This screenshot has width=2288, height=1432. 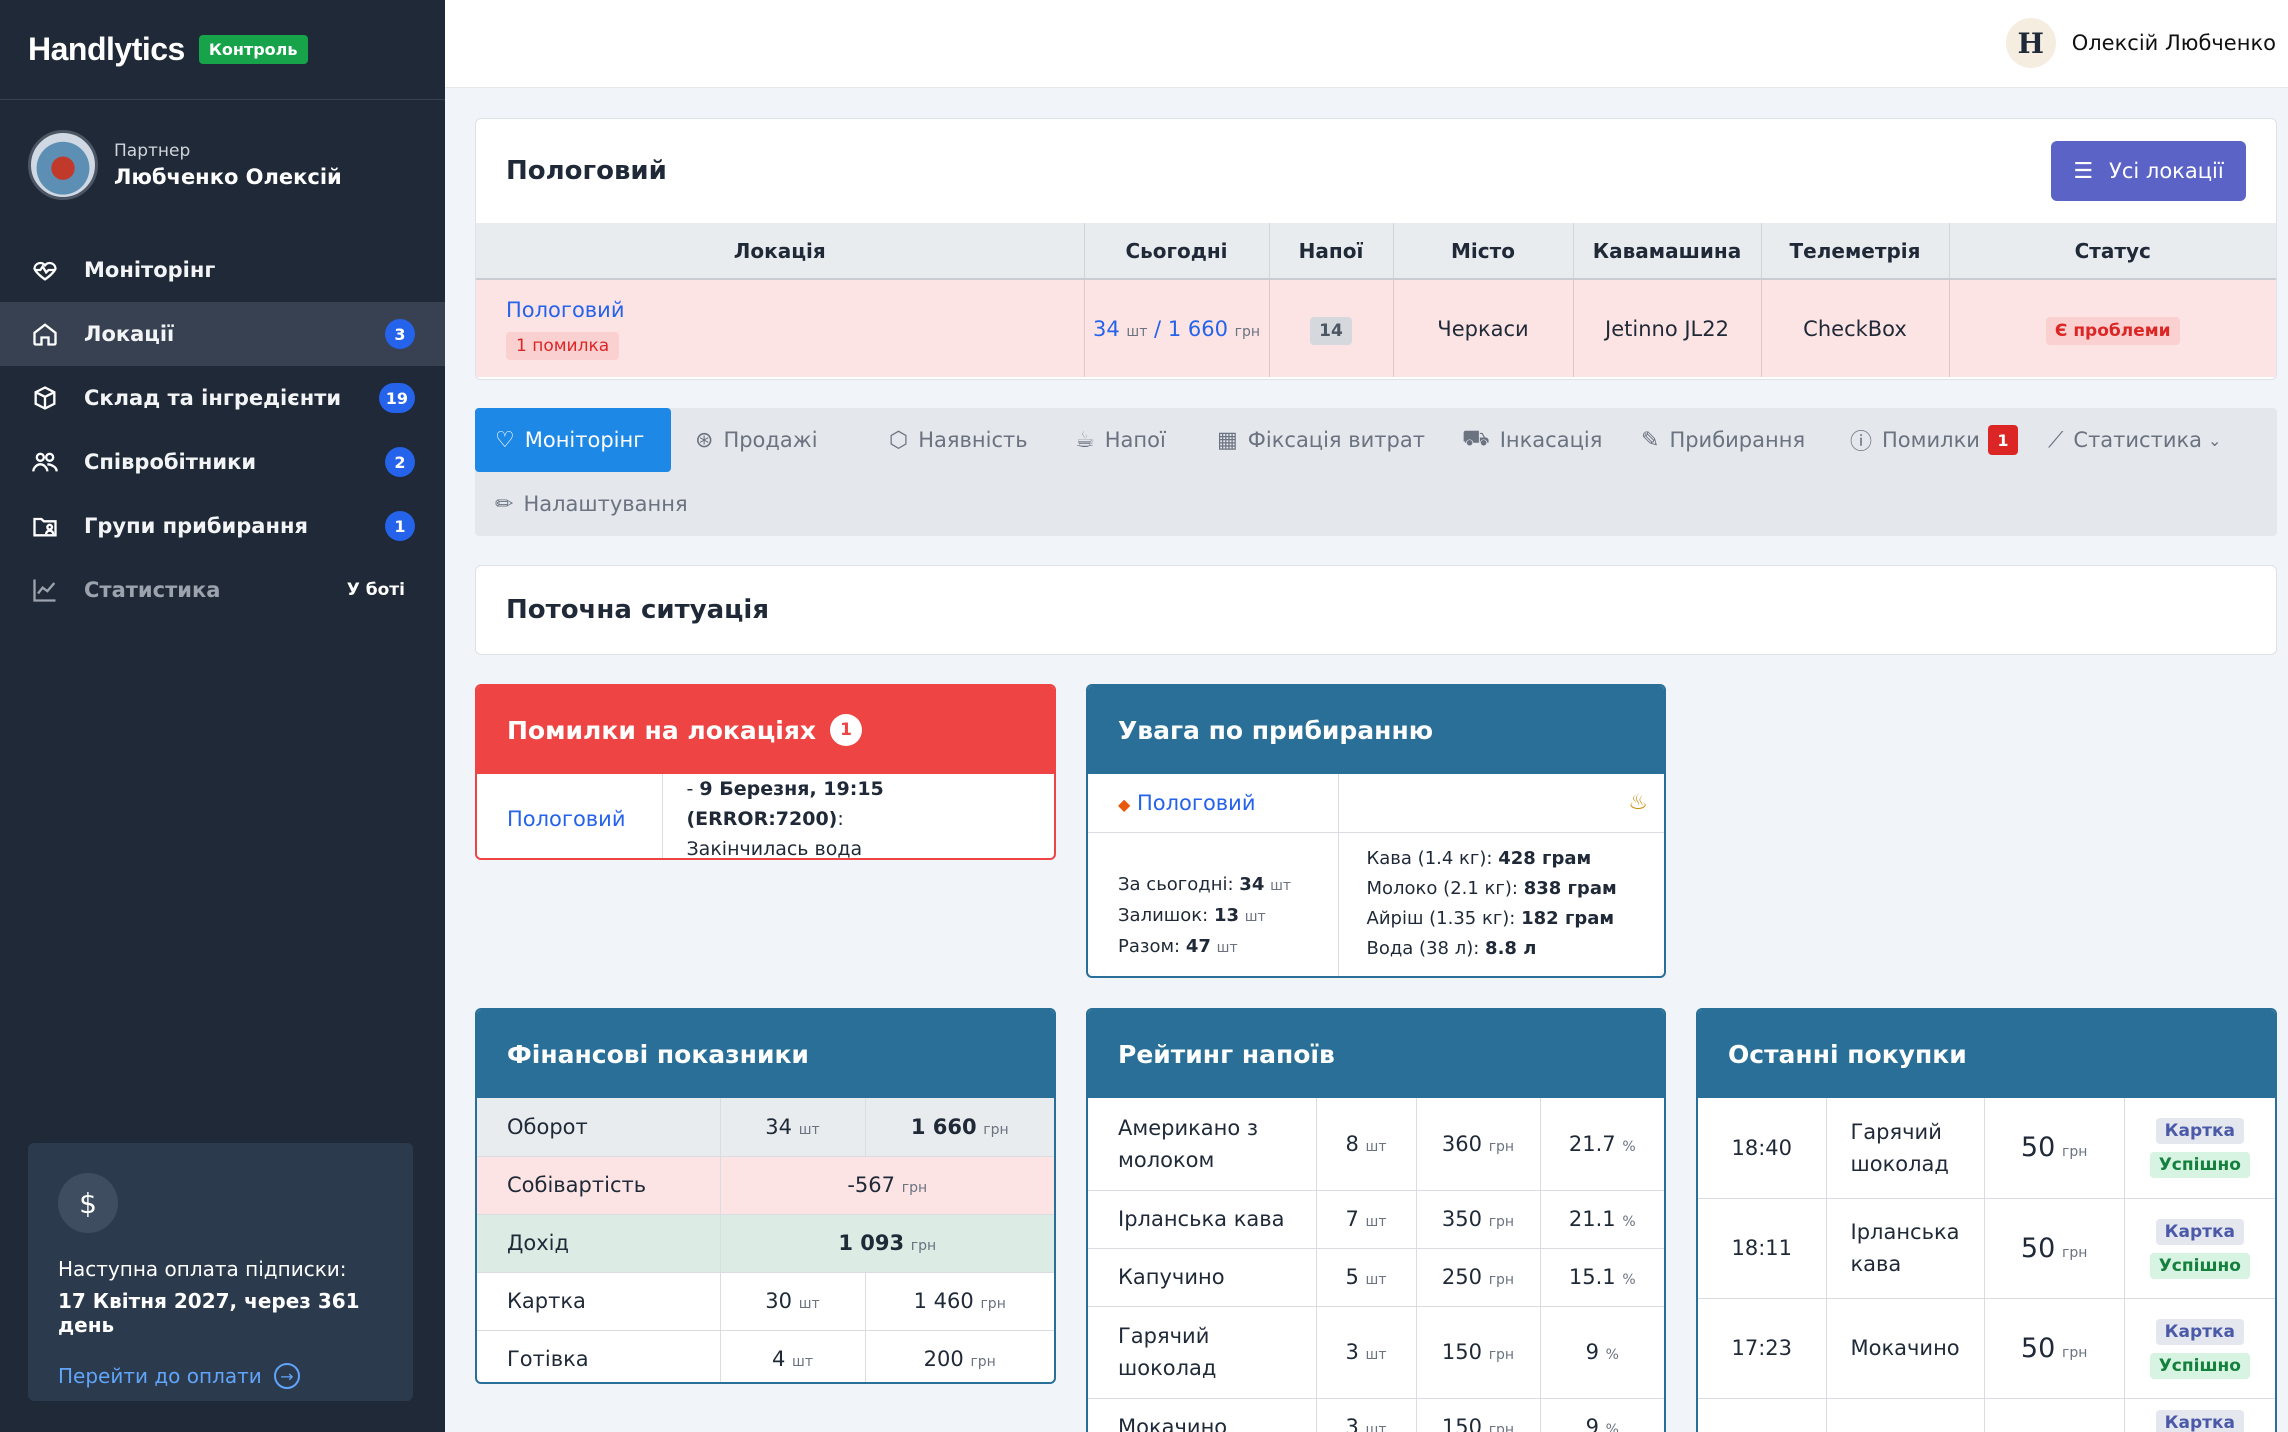 What do you see at coordinates (1638, 803) in the screenshot?
I see `fire-icon: ♨` at bounding box center [1638, 803].